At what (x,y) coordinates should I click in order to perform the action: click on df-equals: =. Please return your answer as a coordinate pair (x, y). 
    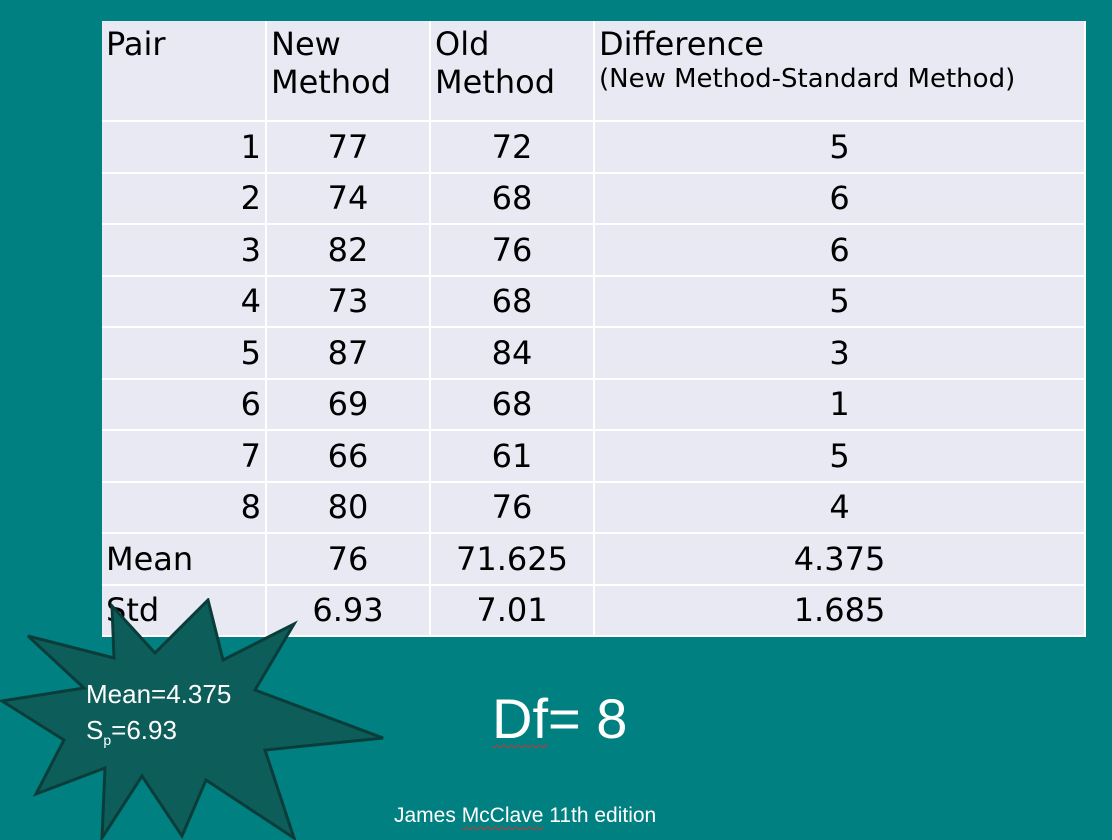
    Looking at the image, I should click on (572, 718).